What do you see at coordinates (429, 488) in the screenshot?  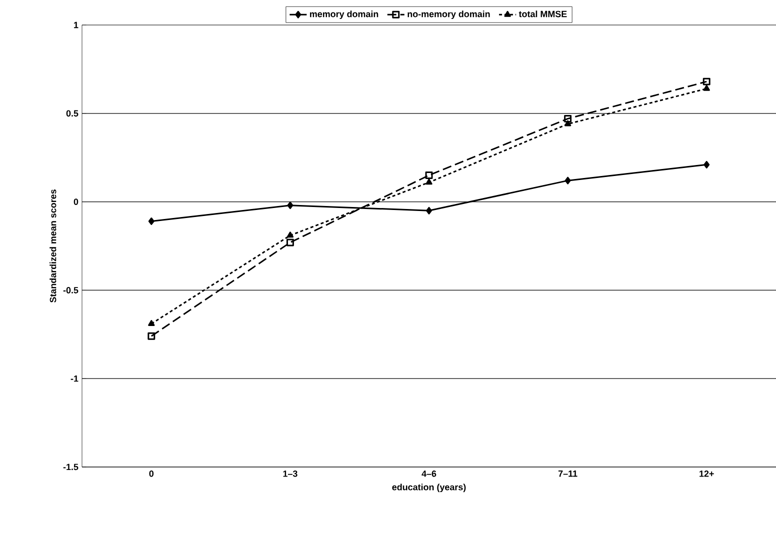 I see `x-axis-title: education (years)` at bounding box center [429, 488].